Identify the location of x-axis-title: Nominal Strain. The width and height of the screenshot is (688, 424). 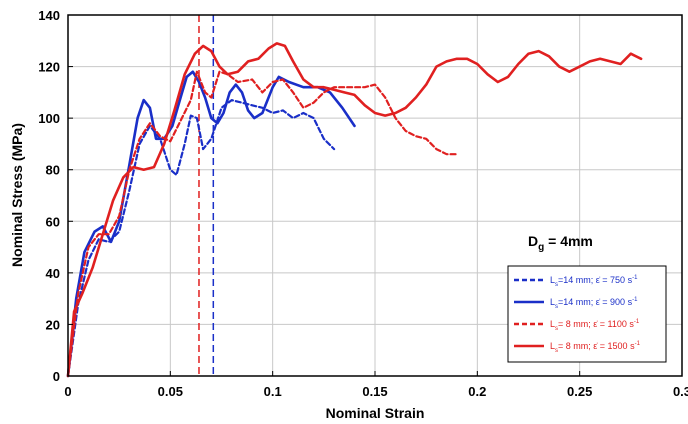
(375, 413).